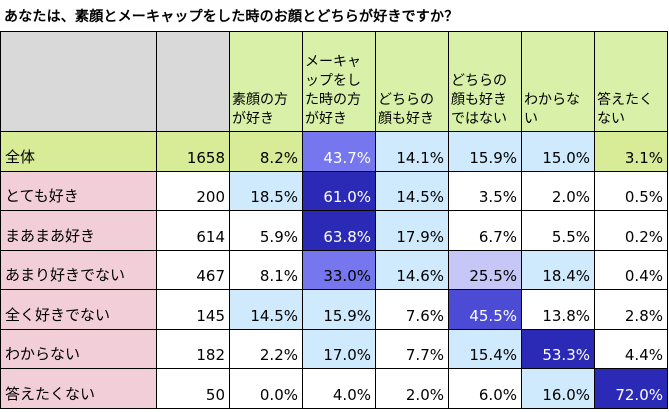 The width and height of the screenshot is (669, 412). I want to click on value-cell: 14.1%, so click(412, 152).